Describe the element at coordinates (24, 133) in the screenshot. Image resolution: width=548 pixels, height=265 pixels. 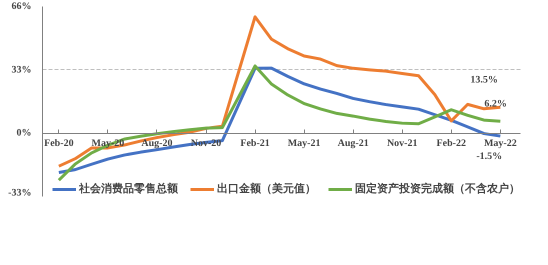
I see `y-tick-label: 0%` at that location.